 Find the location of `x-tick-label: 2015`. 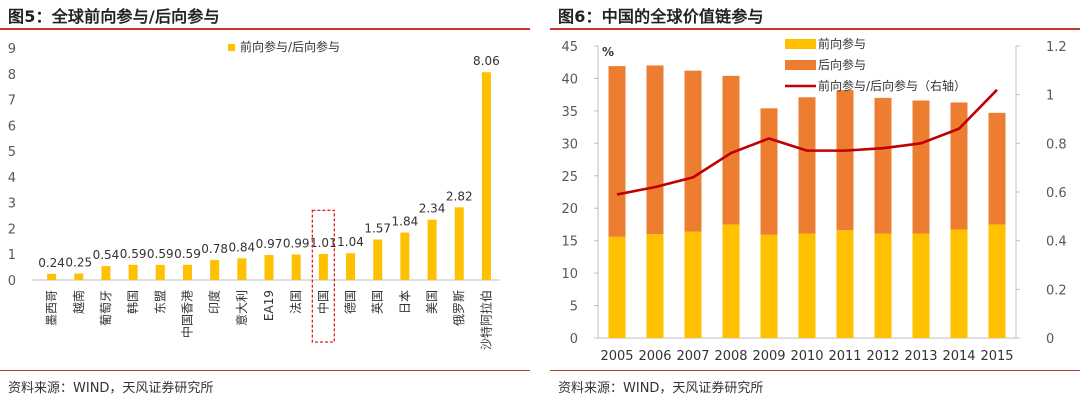

x-tick-label: 2015 is located at coordinates (996, 356).